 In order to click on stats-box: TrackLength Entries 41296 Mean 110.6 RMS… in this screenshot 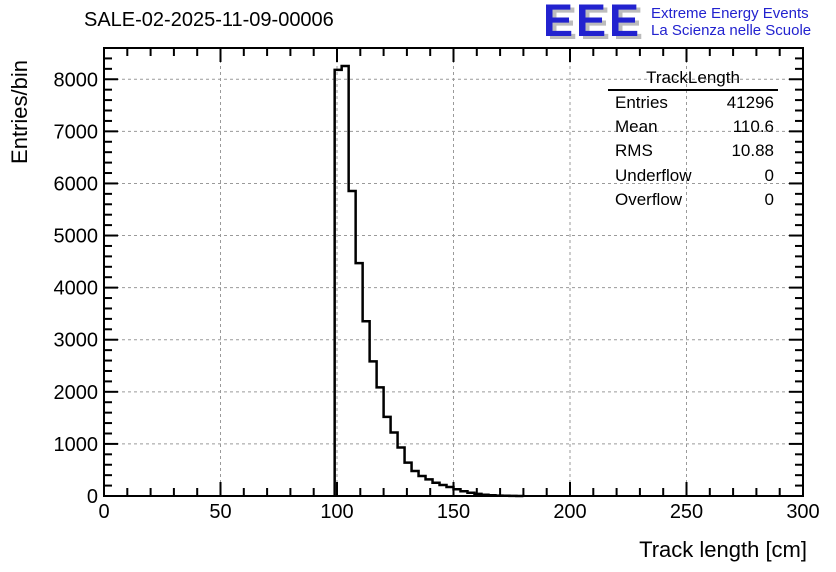, I will do `click(693, 140)`.